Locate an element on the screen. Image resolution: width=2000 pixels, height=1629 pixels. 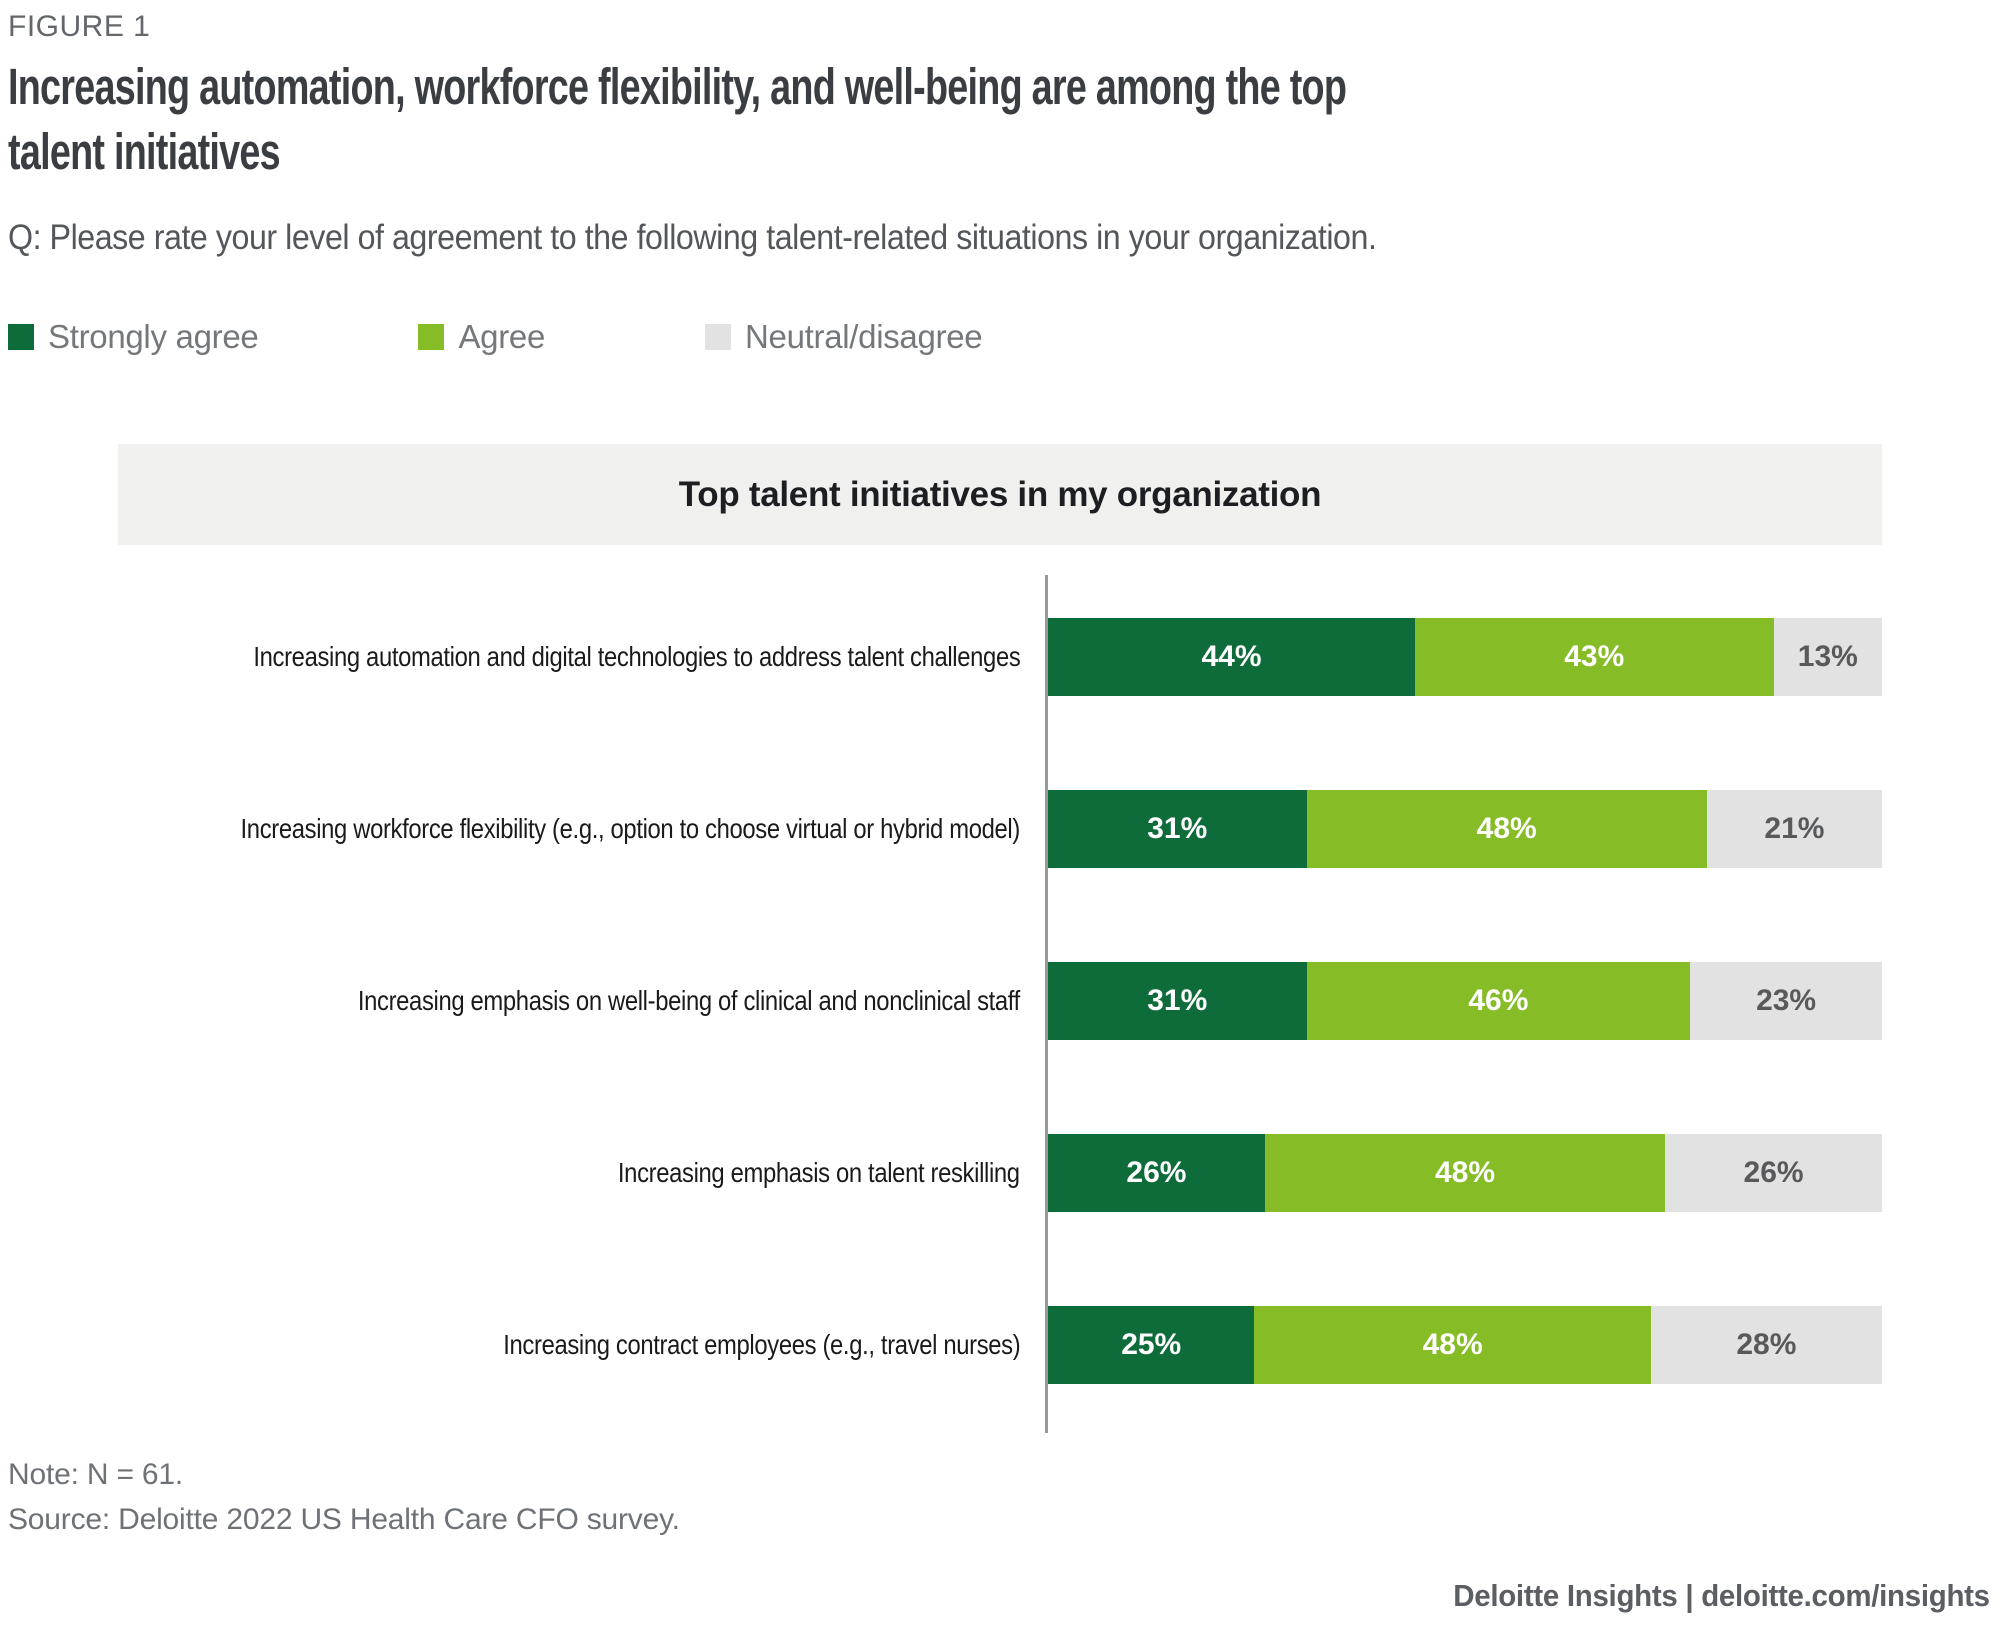
stacked-bar: 44% 43% 13% is located at coordinates (1465, 657).